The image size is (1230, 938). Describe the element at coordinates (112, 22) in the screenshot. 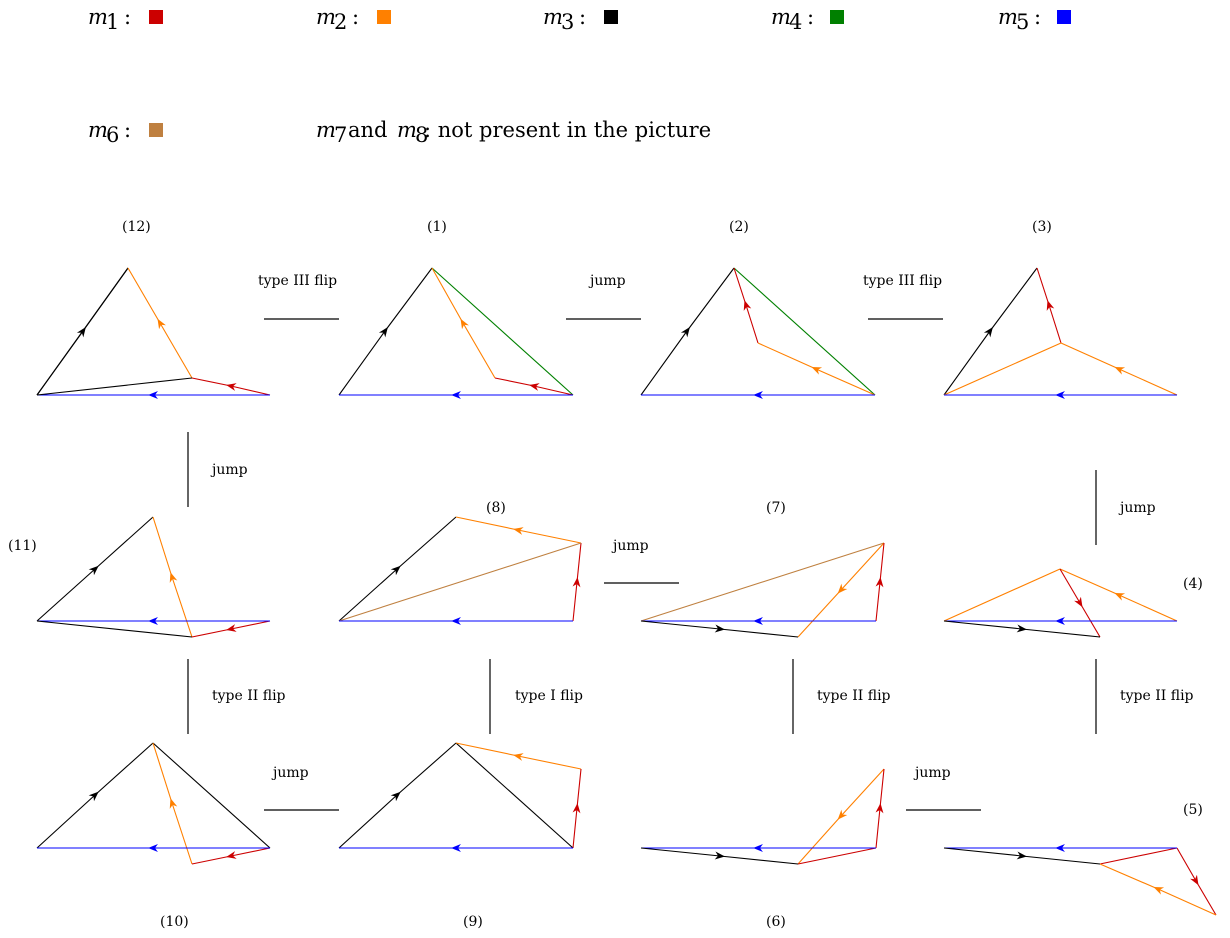

I see `legend-m1-sub: 1` at that location.